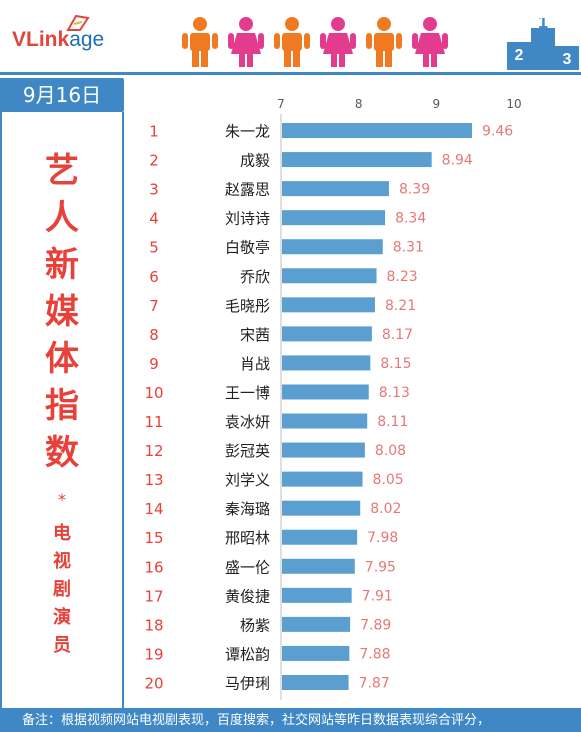 The height and width of the screenshot is (732, 581). Describe the element at coordinates (255, 335) in the screenshot. I see `category-label: 宋茜` at that location.